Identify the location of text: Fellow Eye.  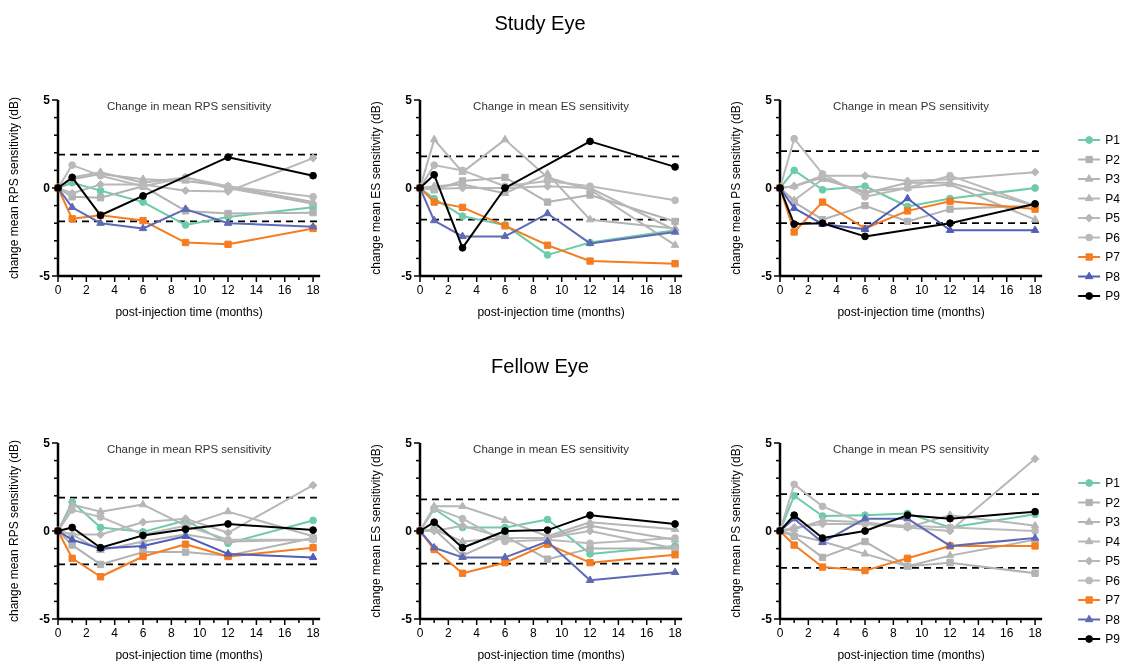
(540, 366).